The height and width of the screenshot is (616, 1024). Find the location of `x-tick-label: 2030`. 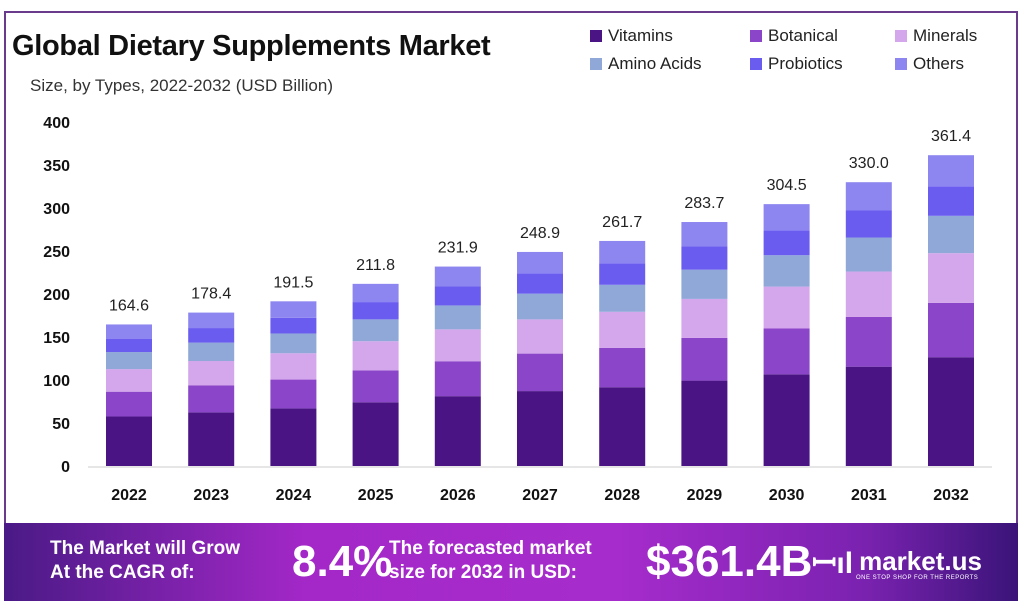

x-tick-label: 2030 is located at coordinates (787, 495).